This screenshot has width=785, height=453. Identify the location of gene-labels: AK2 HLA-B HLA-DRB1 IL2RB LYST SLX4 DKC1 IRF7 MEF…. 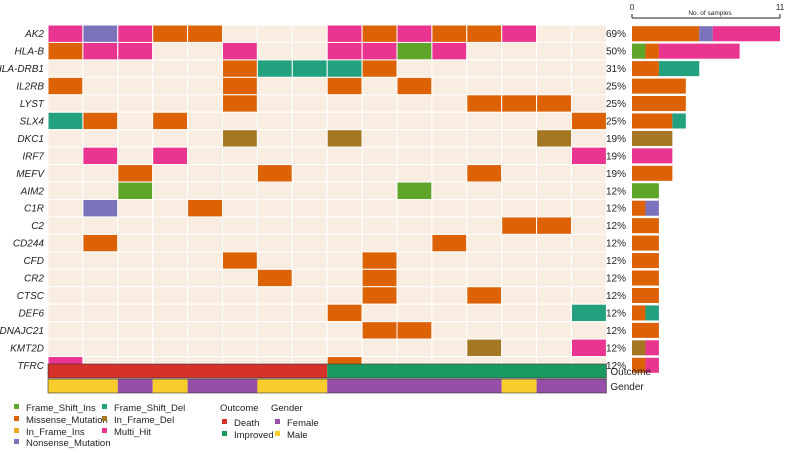
(22, 200).